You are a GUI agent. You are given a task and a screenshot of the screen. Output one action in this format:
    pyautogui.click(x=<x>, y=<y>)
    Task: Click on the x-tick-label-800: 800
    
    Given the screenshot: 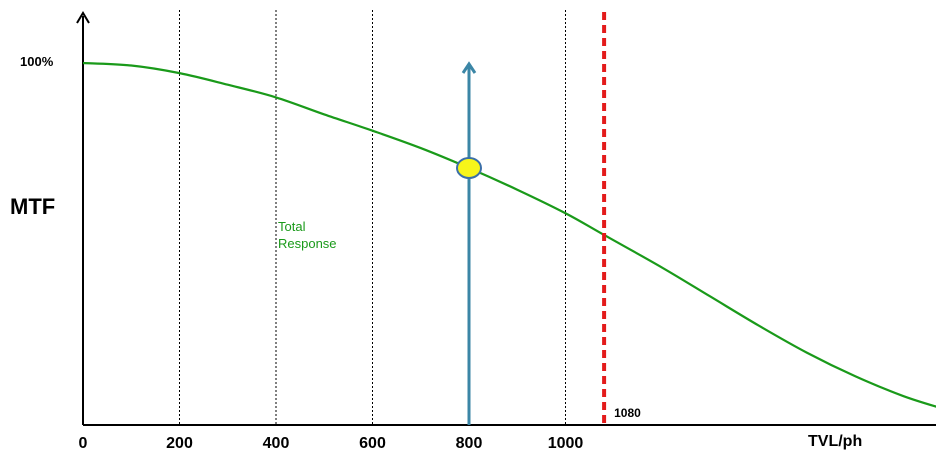 What is the action you would take?
    pyautogui.click(x=469, y=443)
    